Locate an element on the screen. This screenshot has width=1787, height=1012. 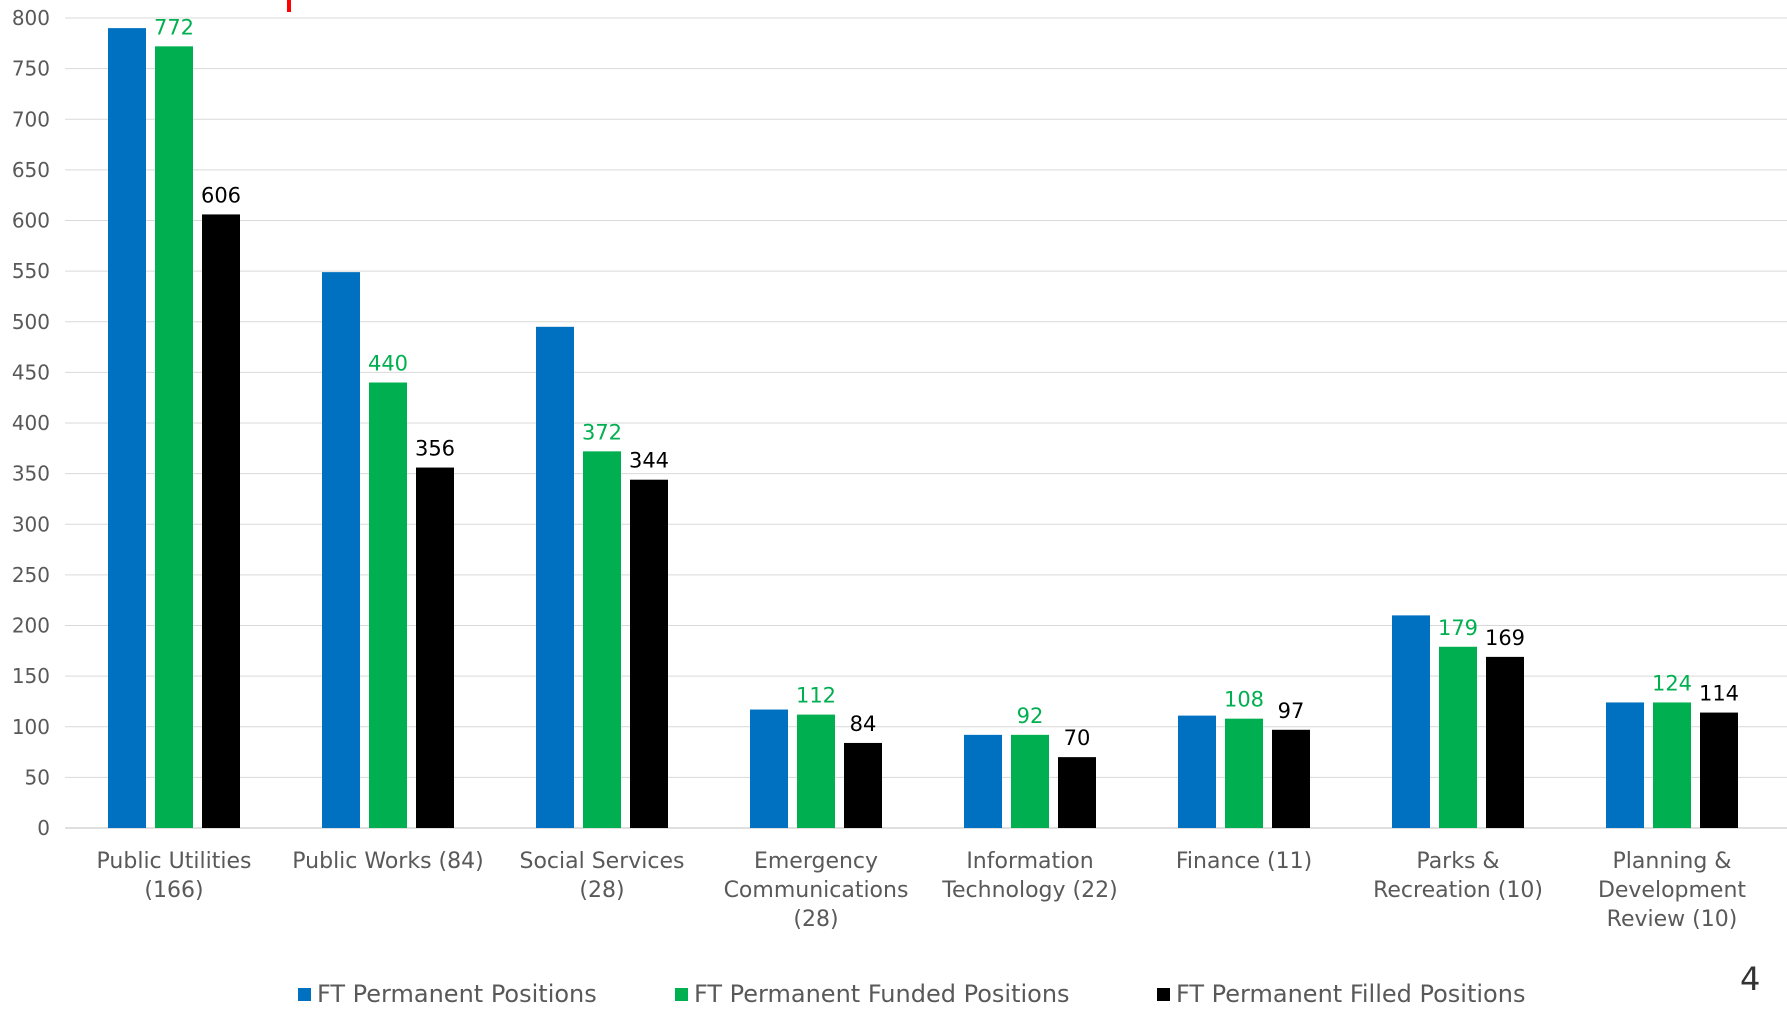
x-tick-label: Public Works (84) is located at coordinates (387, 861).